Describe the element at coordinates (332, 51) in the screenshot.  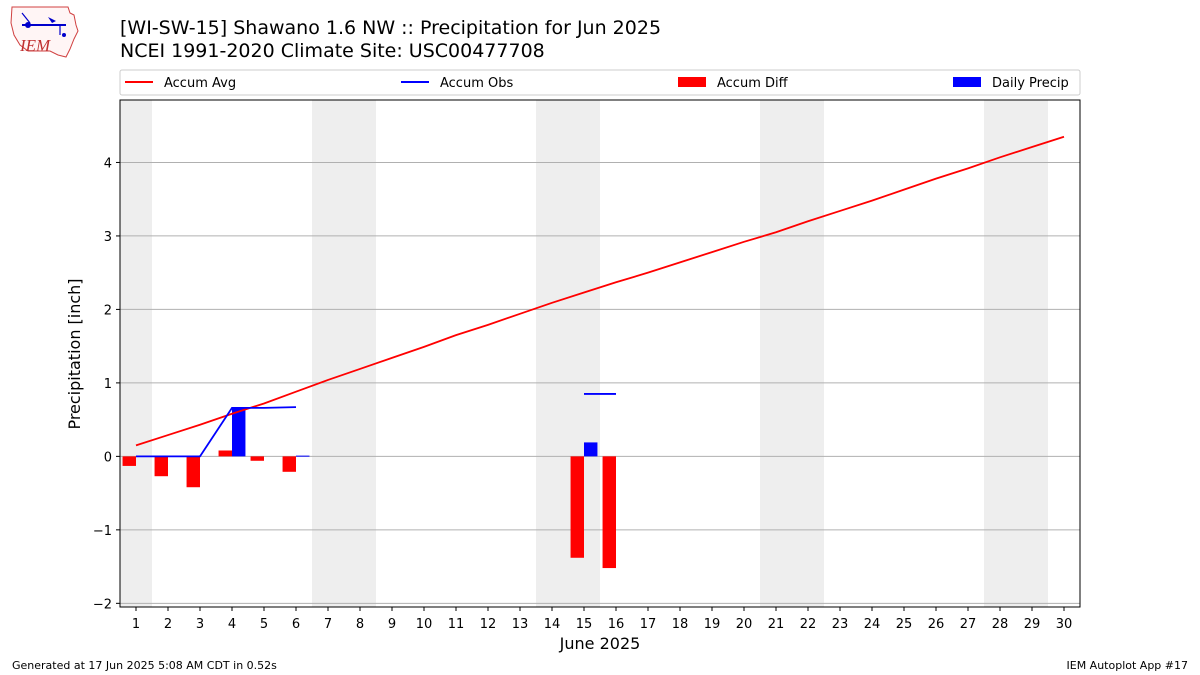
I see `chart-subtitle: NCEI 1991-2020 Climate Site: USC00477708` at that location.